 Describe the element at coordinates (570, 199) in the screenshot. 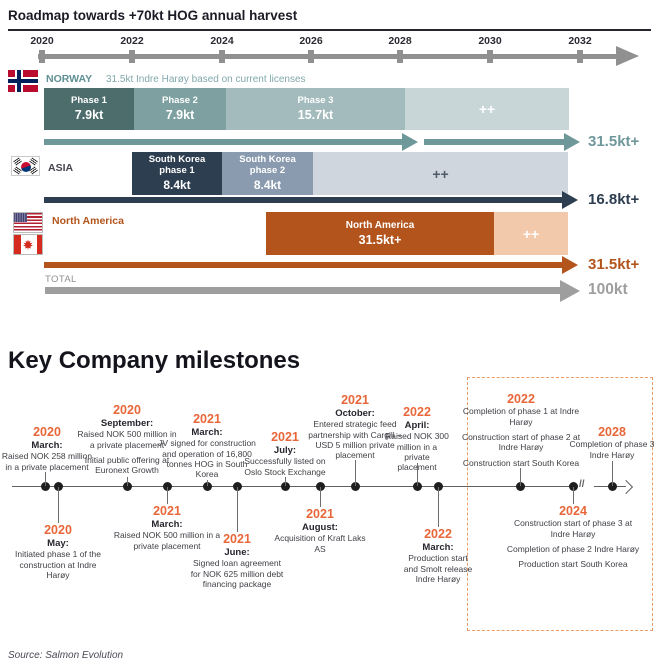

I see `asia-arrowhead-icon` at that location.